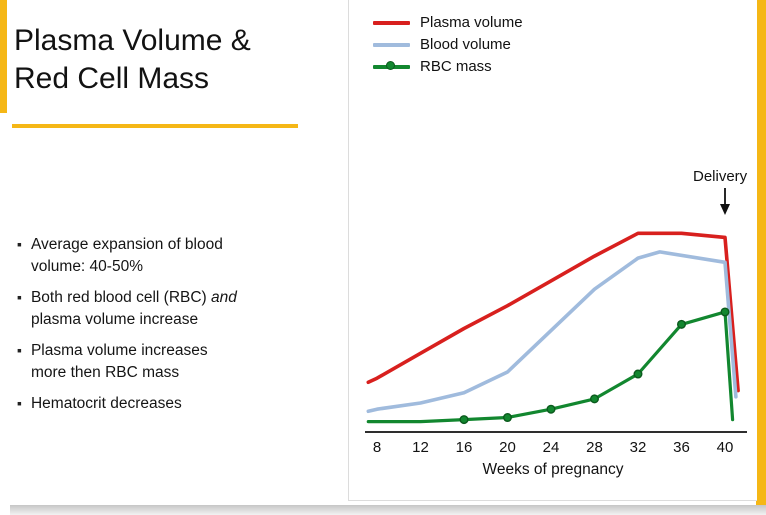  What do you see at coordinates (391, 44) in the screenshot?
I see `blood-volume-line-icon` at bounding box center [391, 44].